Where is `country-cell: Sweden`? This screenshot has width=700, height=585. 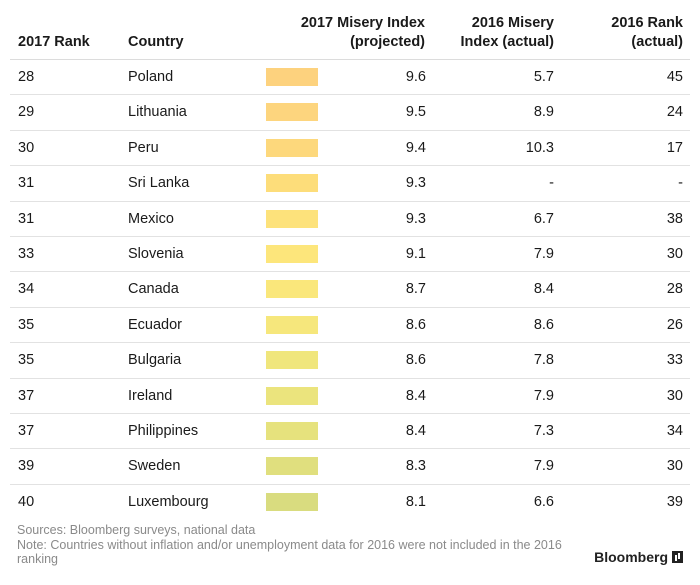 country-cell: Sweden is located at coordinates (154, 466).